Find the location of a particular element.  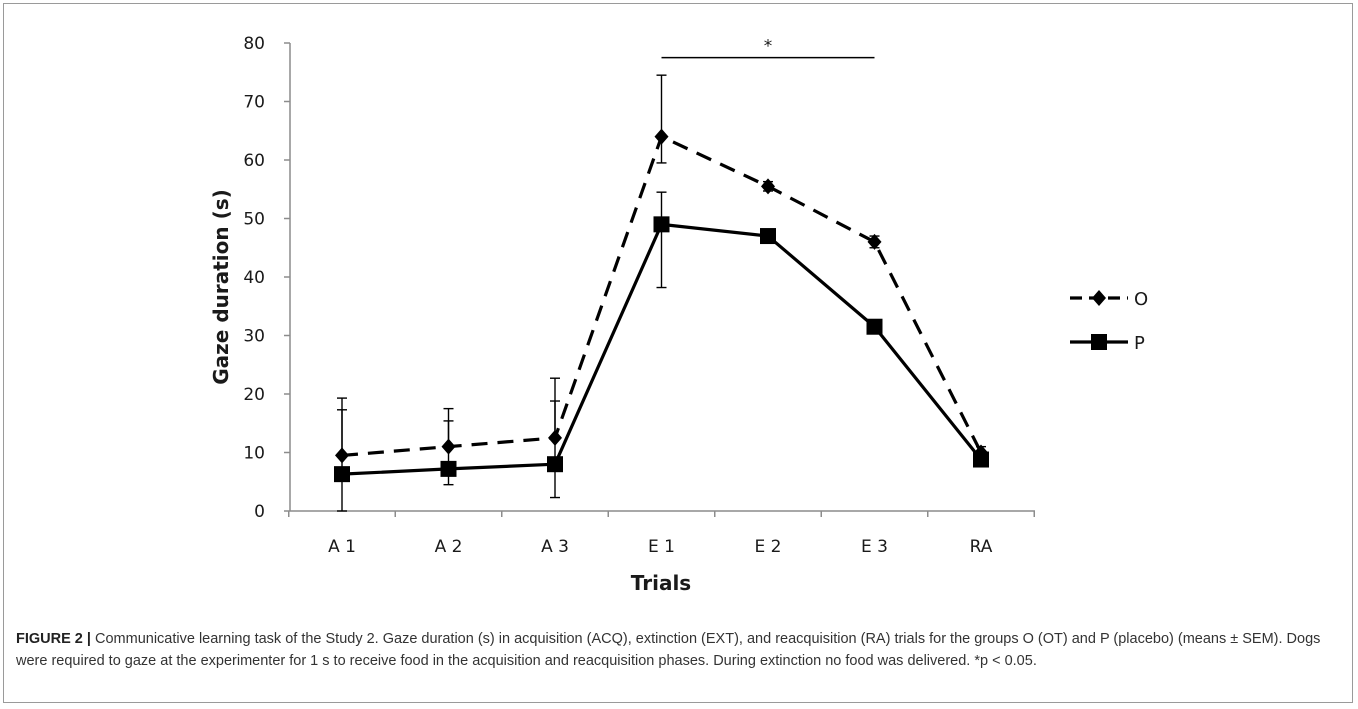

y-tick-label: 20 is located at coordinates (254, 395).